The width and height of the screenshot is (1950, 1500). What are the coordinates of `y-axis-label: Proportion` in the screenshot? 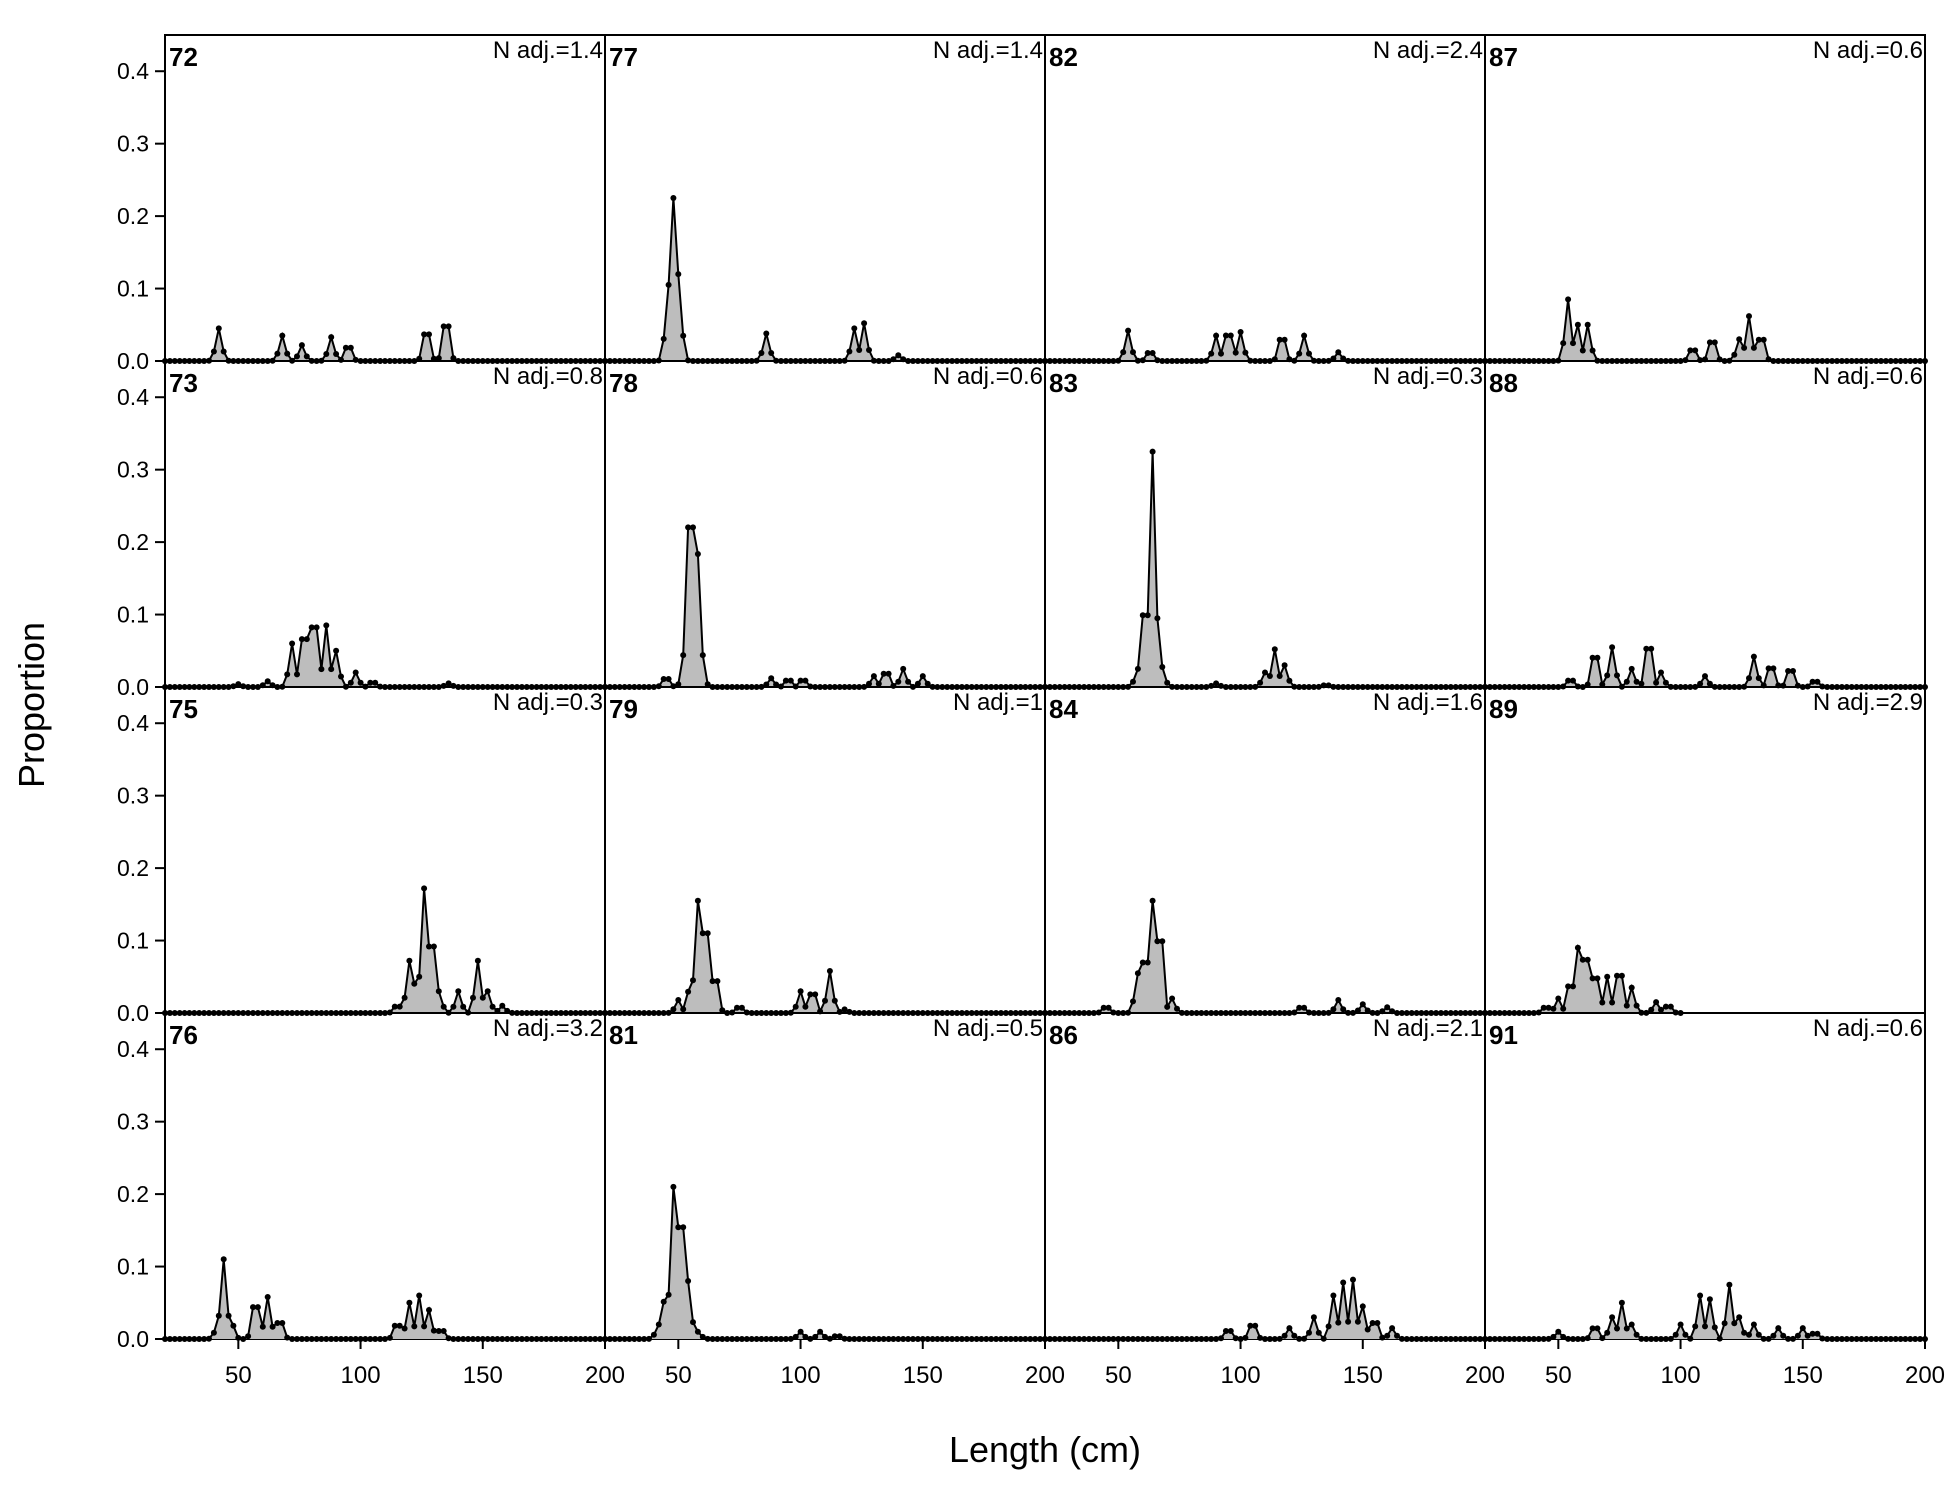 It's located at (31, 705).